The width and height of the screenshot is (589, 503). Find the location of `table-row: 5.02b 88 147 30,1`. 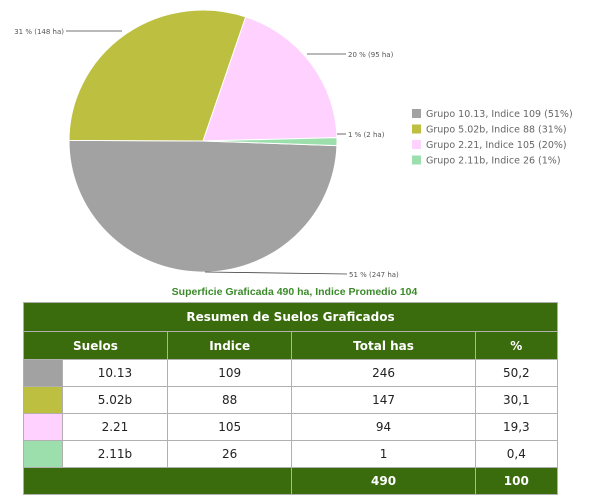

table-row: 5.02b 88 147 30,1 is located at coordinates (291, 400).